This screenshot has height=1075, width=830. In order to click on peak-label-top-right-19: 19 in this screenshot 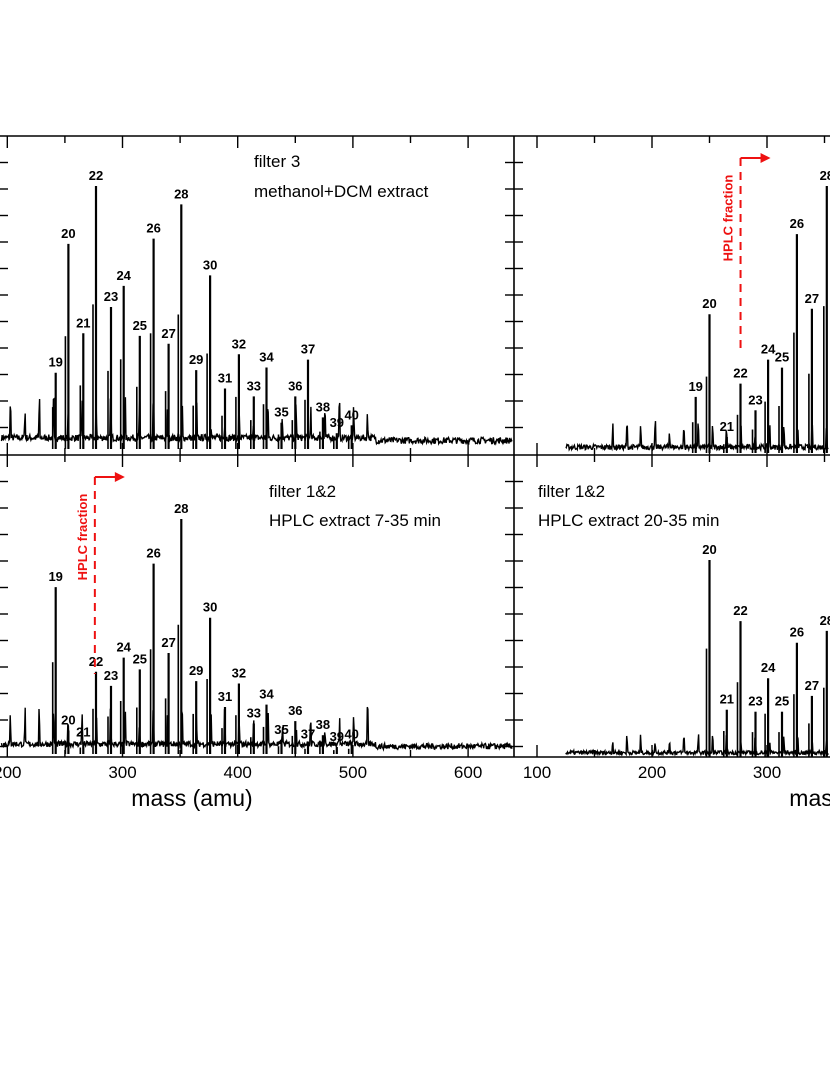, I will do `click(695, 386)`.